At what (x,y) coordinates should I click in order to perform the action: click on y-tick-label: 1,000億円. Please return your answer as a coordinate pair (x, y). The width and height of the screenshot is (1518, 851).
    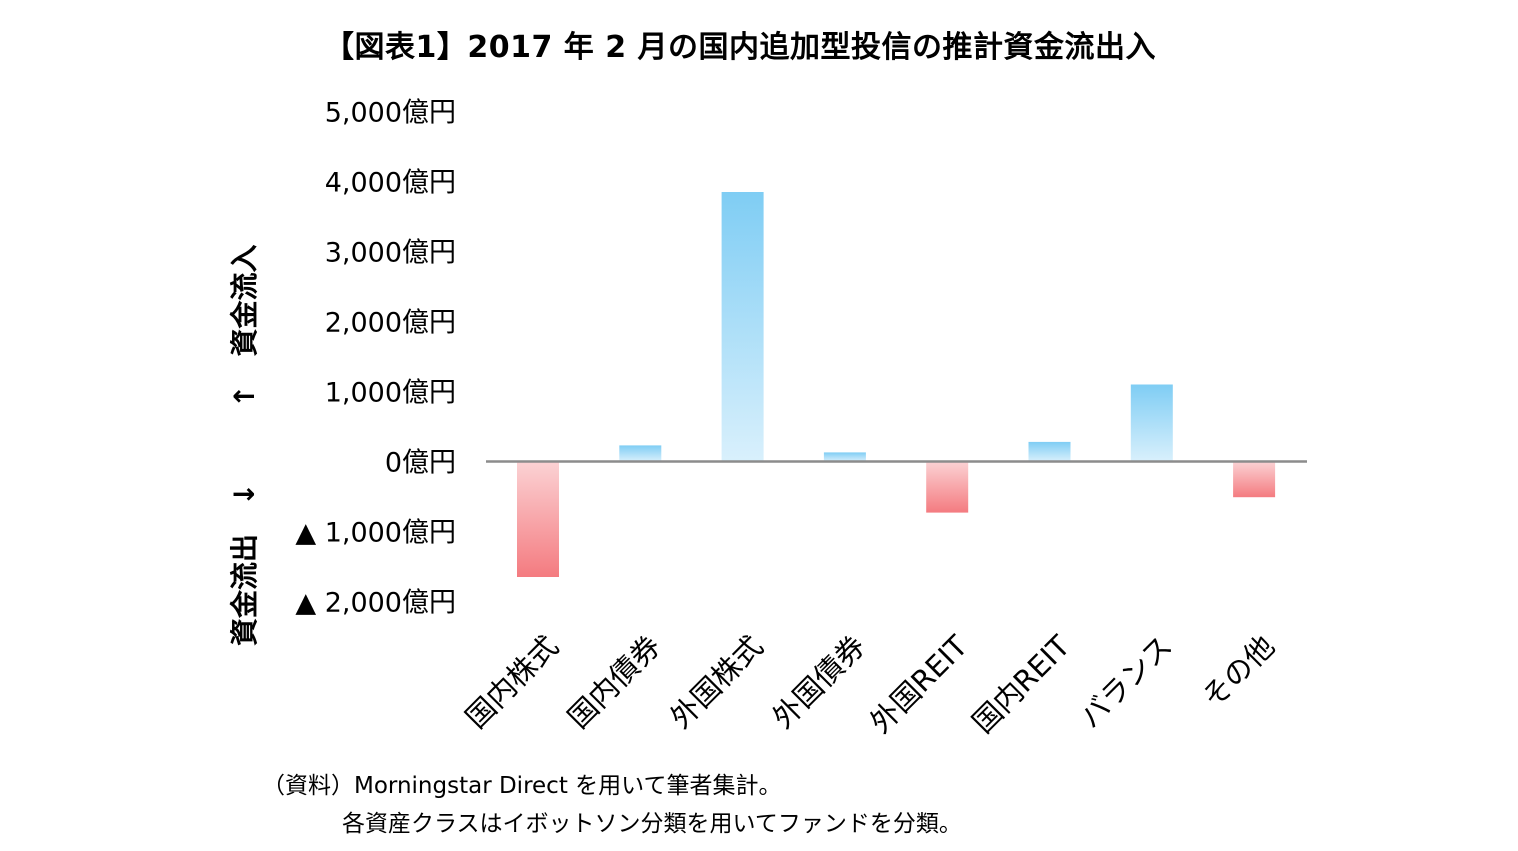
    Looking at the image, I should click on (390, 393).